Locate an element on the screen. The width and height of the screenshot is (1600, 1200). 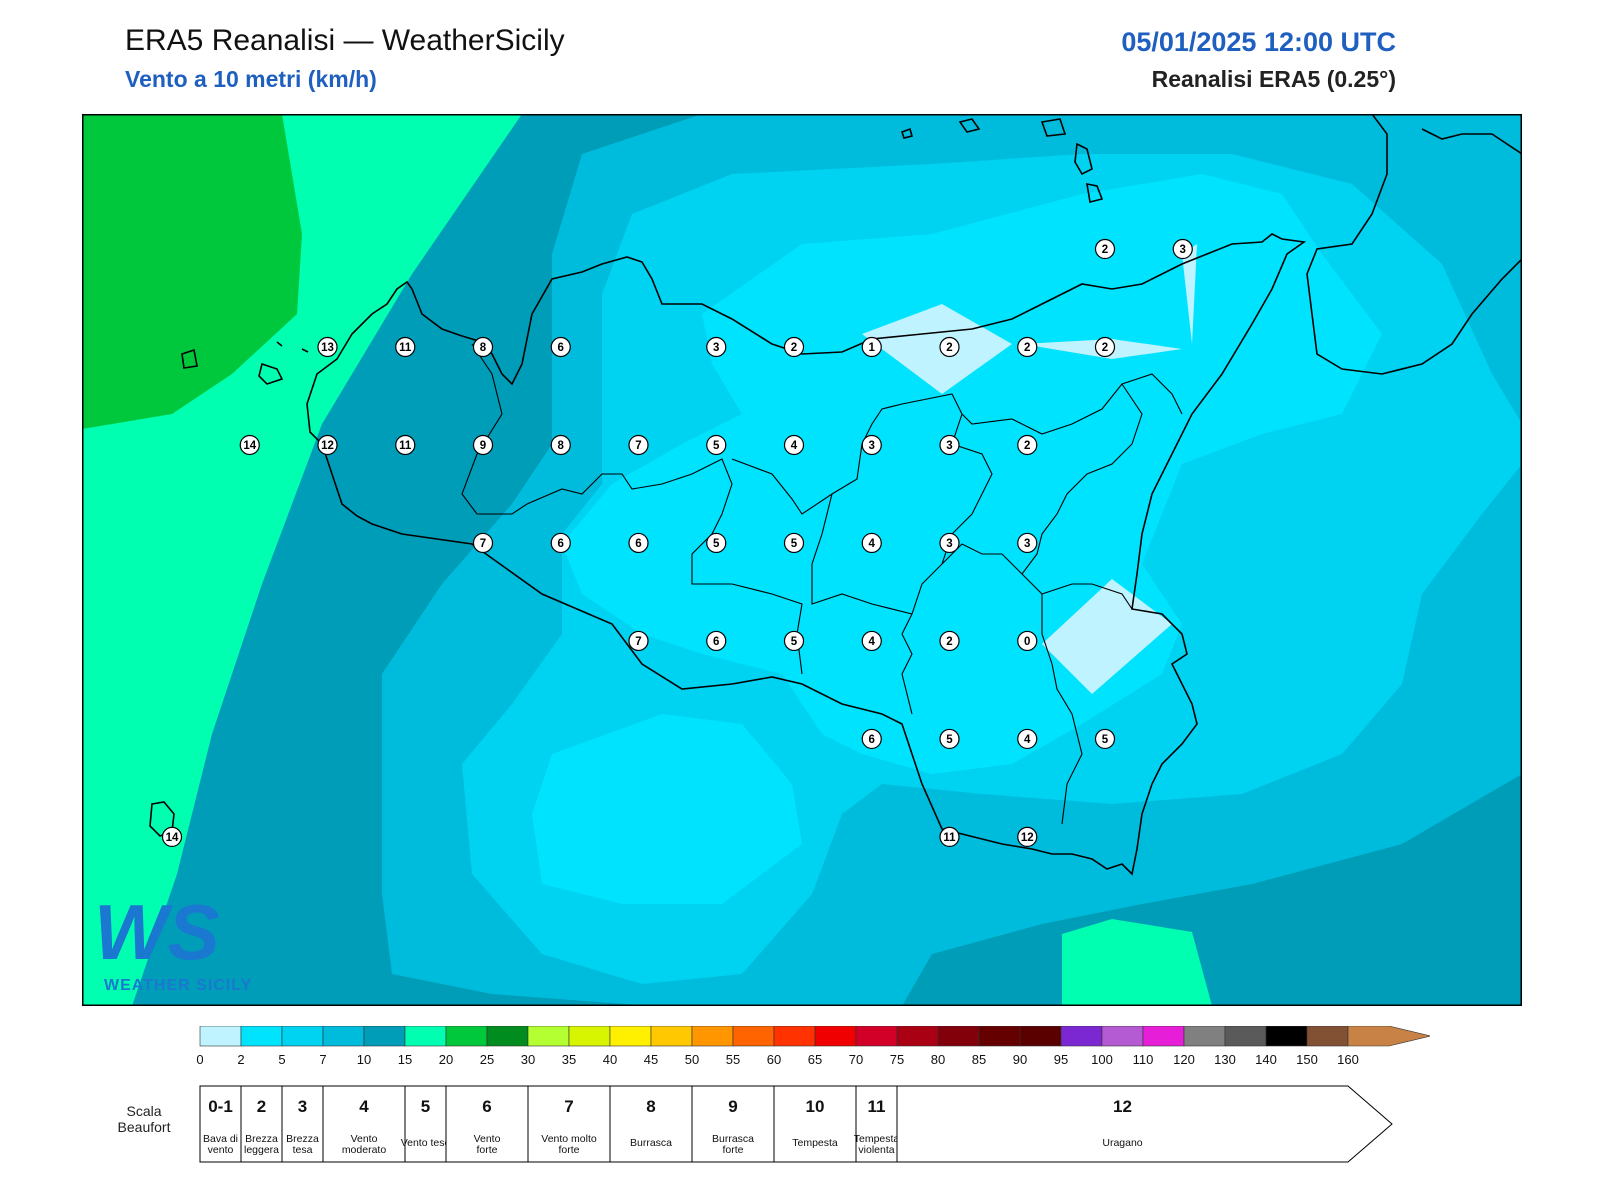
colorbar-tick: 60 is located at coordinates (774, 1059).